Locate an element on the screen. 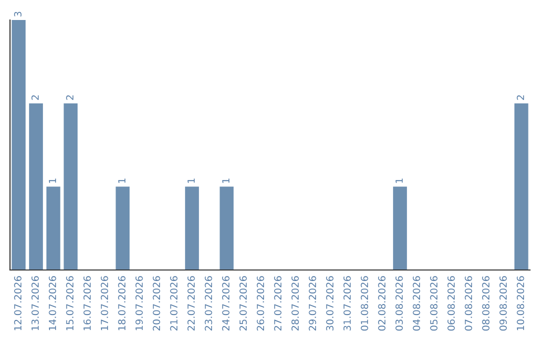 The width and height of the screenshot is (540, 340). x-tick-label: 20.07.2026 is located at coordinates (156, 303).